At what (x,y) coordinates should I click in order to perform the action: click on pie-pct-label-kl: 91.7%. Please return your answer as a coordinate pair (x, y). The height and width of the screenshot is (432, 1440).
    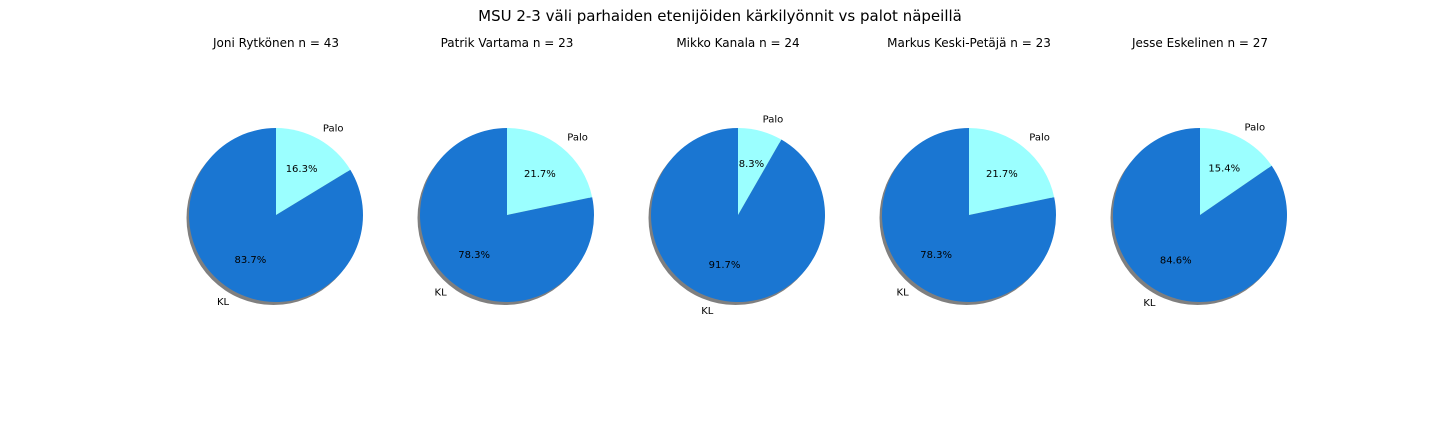
    Looking at the image, I should click on (725, 265).